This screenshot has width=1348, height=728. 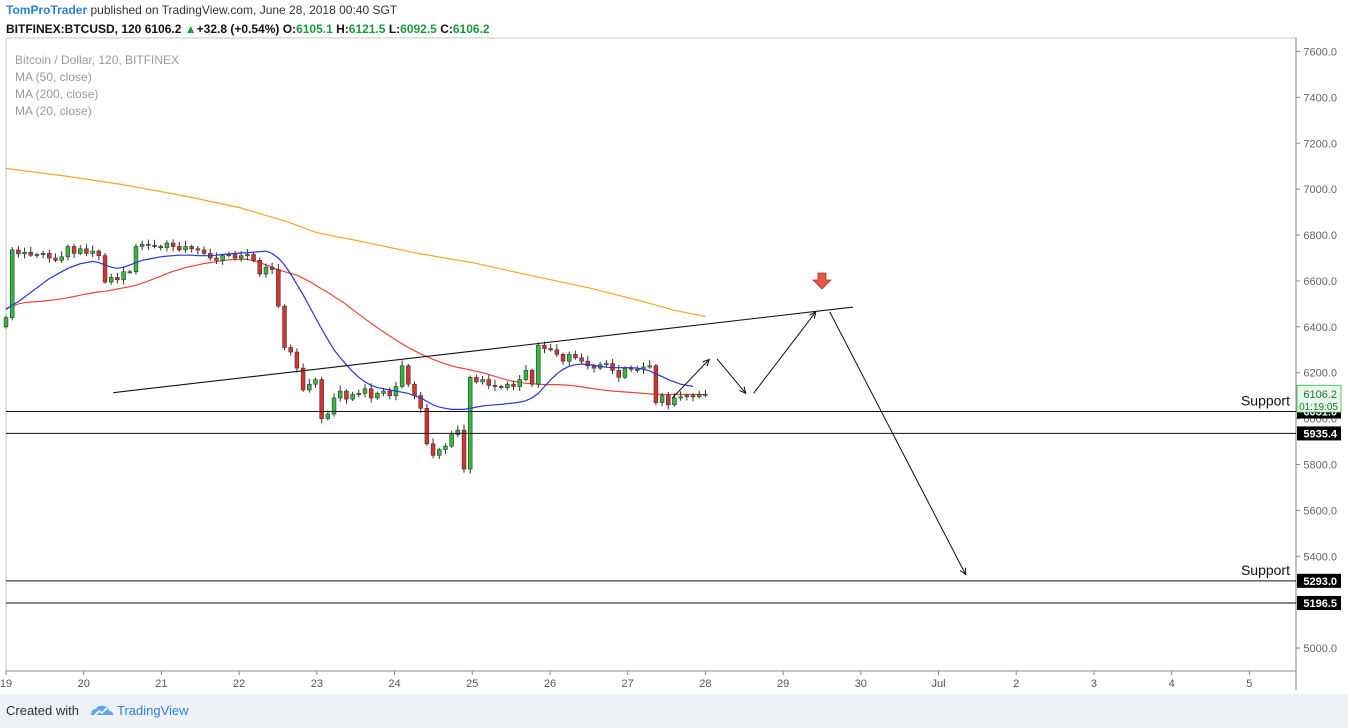 What do you see at coordinates (53, 77) in the screenshot?
I see `legend-ma50: MA (50, close)` at bounding box center [53, 77].